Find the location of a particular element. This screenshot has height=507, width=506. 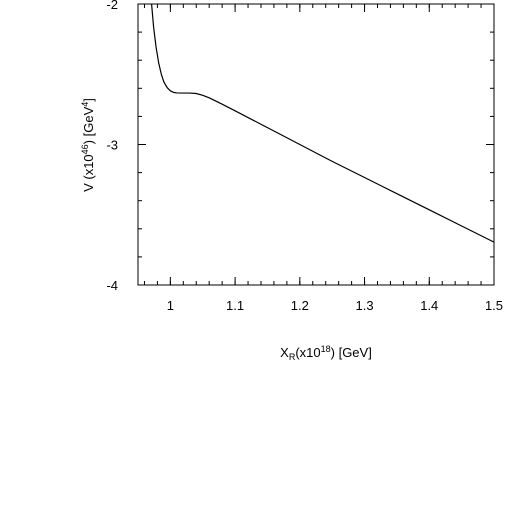

y-tick-label: -2 is located at coordinates (112, 6).